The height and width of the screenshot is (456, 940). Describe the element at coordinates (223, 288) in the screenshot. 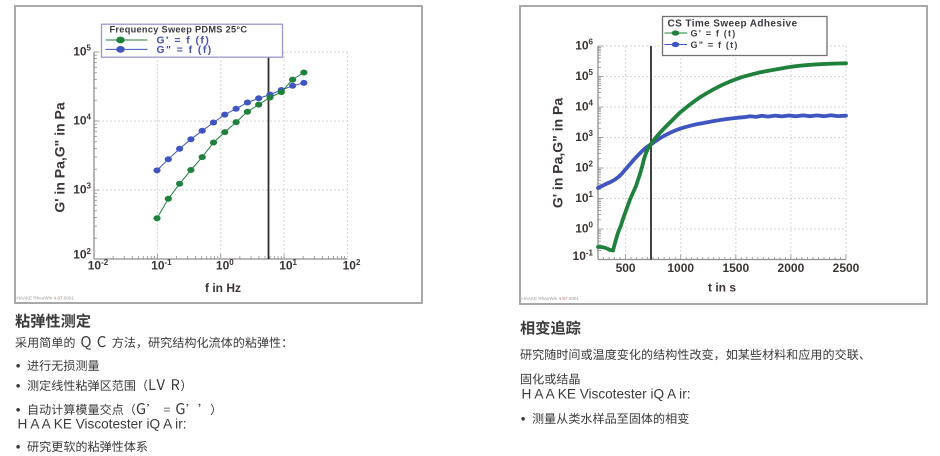

I see `svg-text: f in Hz` at that location.